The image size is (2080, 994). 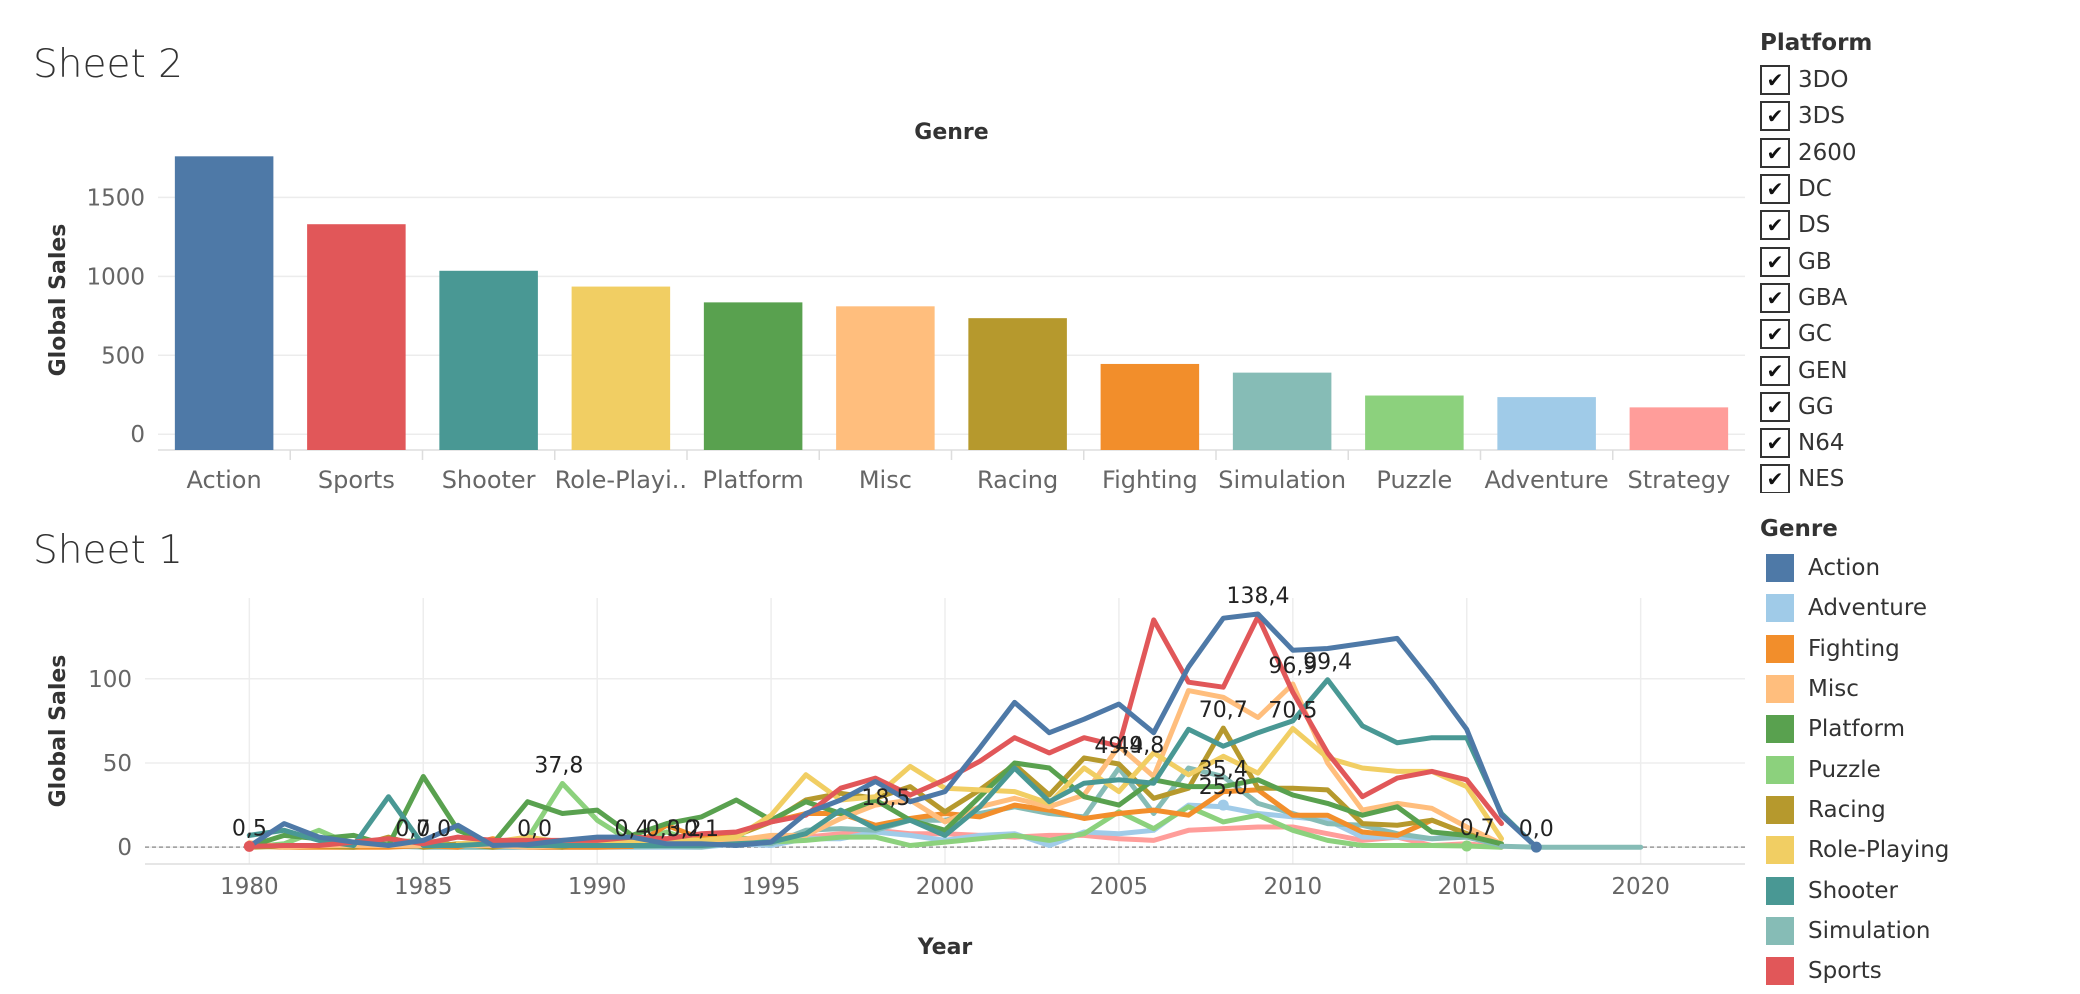 I want to click on line-y-tick-label: 100, so click(x=110, y=680).